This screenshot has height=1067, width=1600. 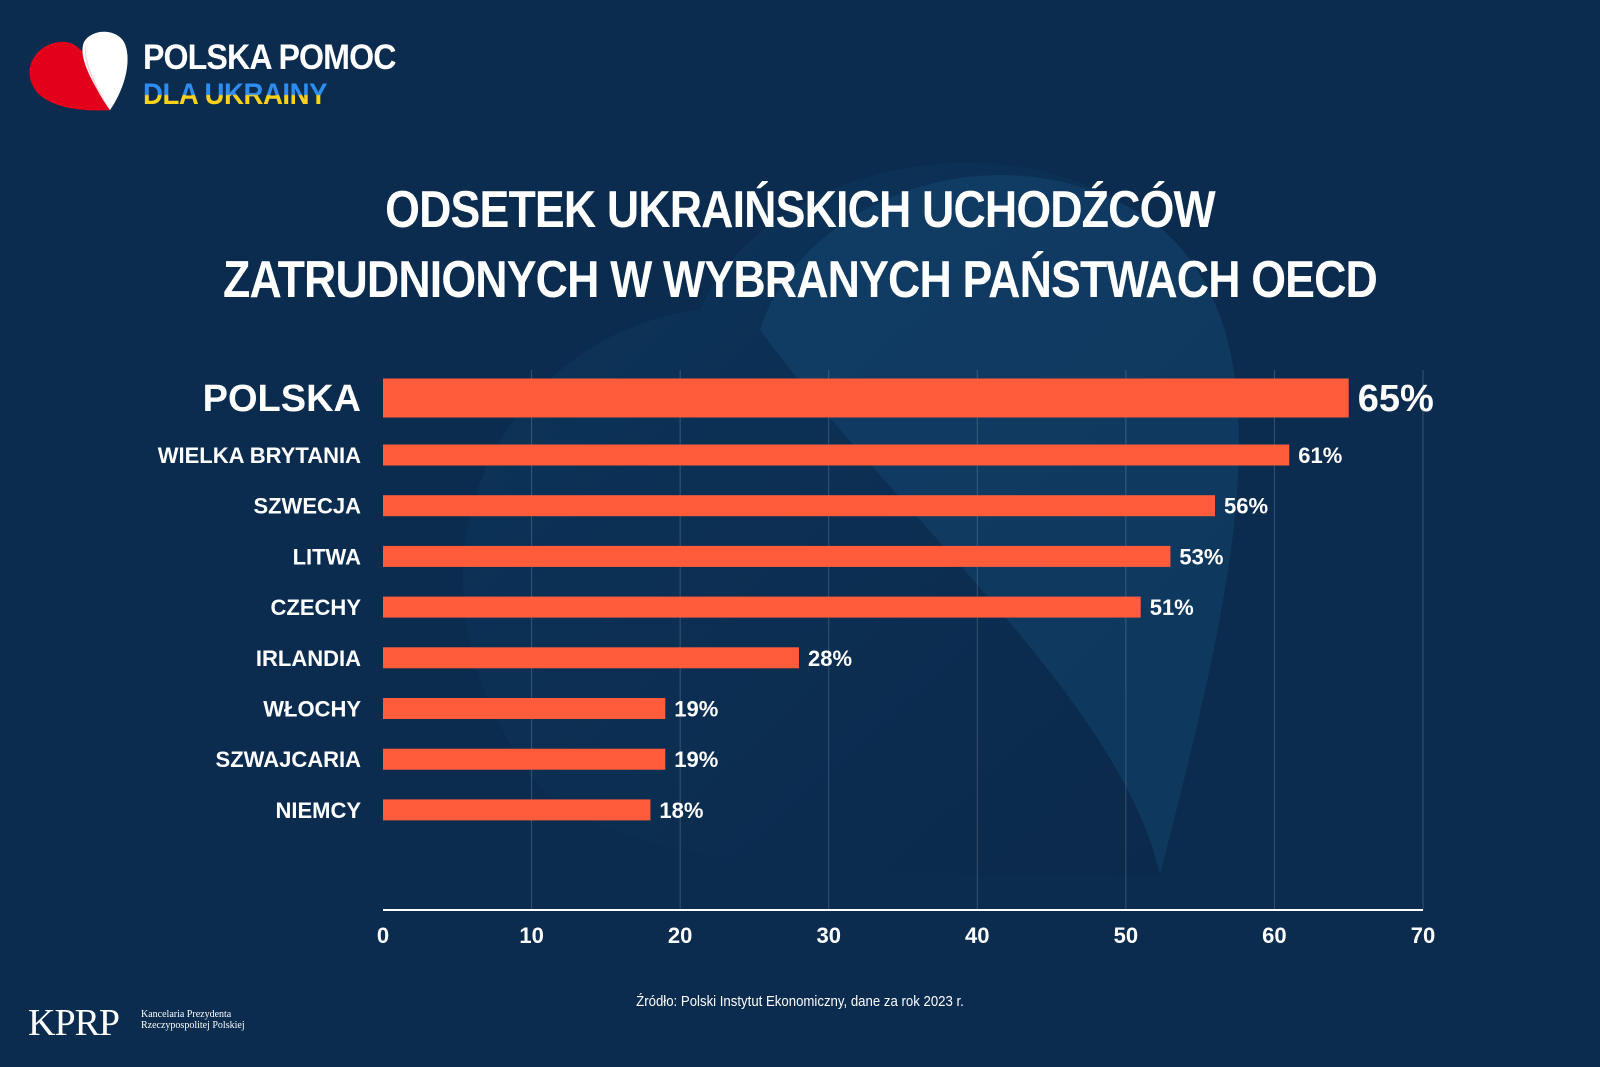 What do you see at coordinates (318, 810) in the screenshot?
I see `category-label: NIEMCY` at bounding box center [318, 810].